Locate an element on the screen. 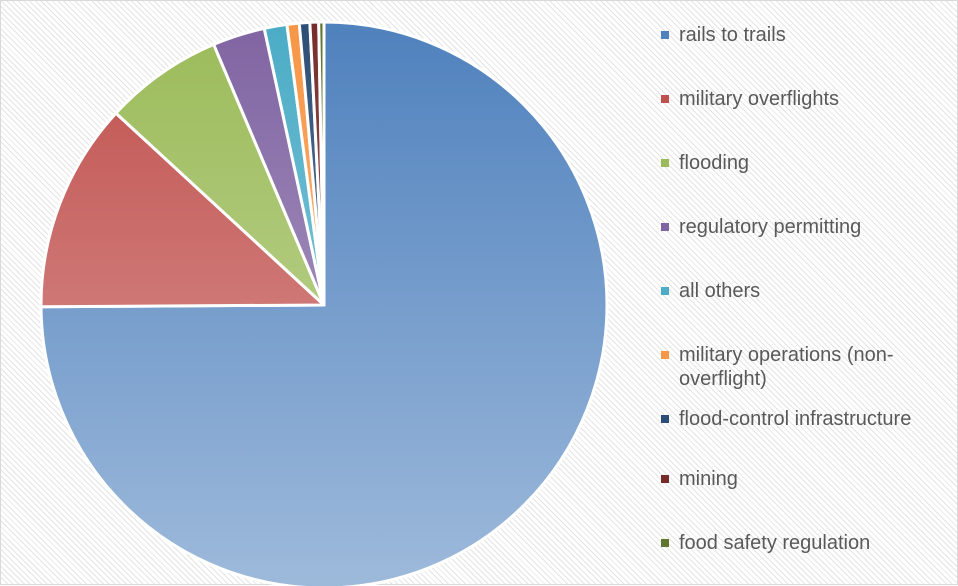 This screenshot has height=586, width=958. legend-item-food-safety-regulation: food safety regulation is located at coordinates (809, 543).